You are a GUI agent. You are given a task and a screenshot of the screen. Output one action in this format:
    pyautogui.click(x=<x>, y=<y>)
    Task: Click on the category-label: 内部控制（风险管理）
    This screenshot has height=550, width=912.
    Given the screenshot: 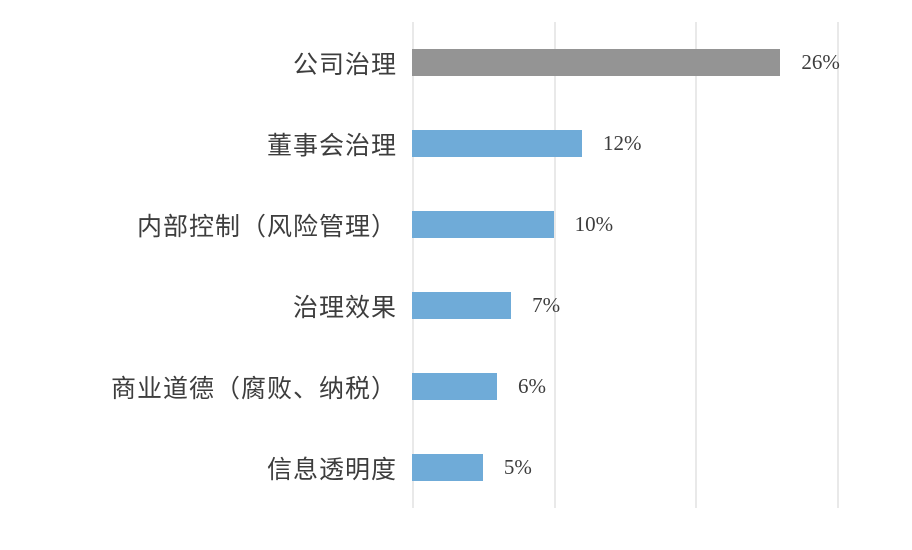 What is the action you would take?
    pyautogui.click(x=266, y=227)
    